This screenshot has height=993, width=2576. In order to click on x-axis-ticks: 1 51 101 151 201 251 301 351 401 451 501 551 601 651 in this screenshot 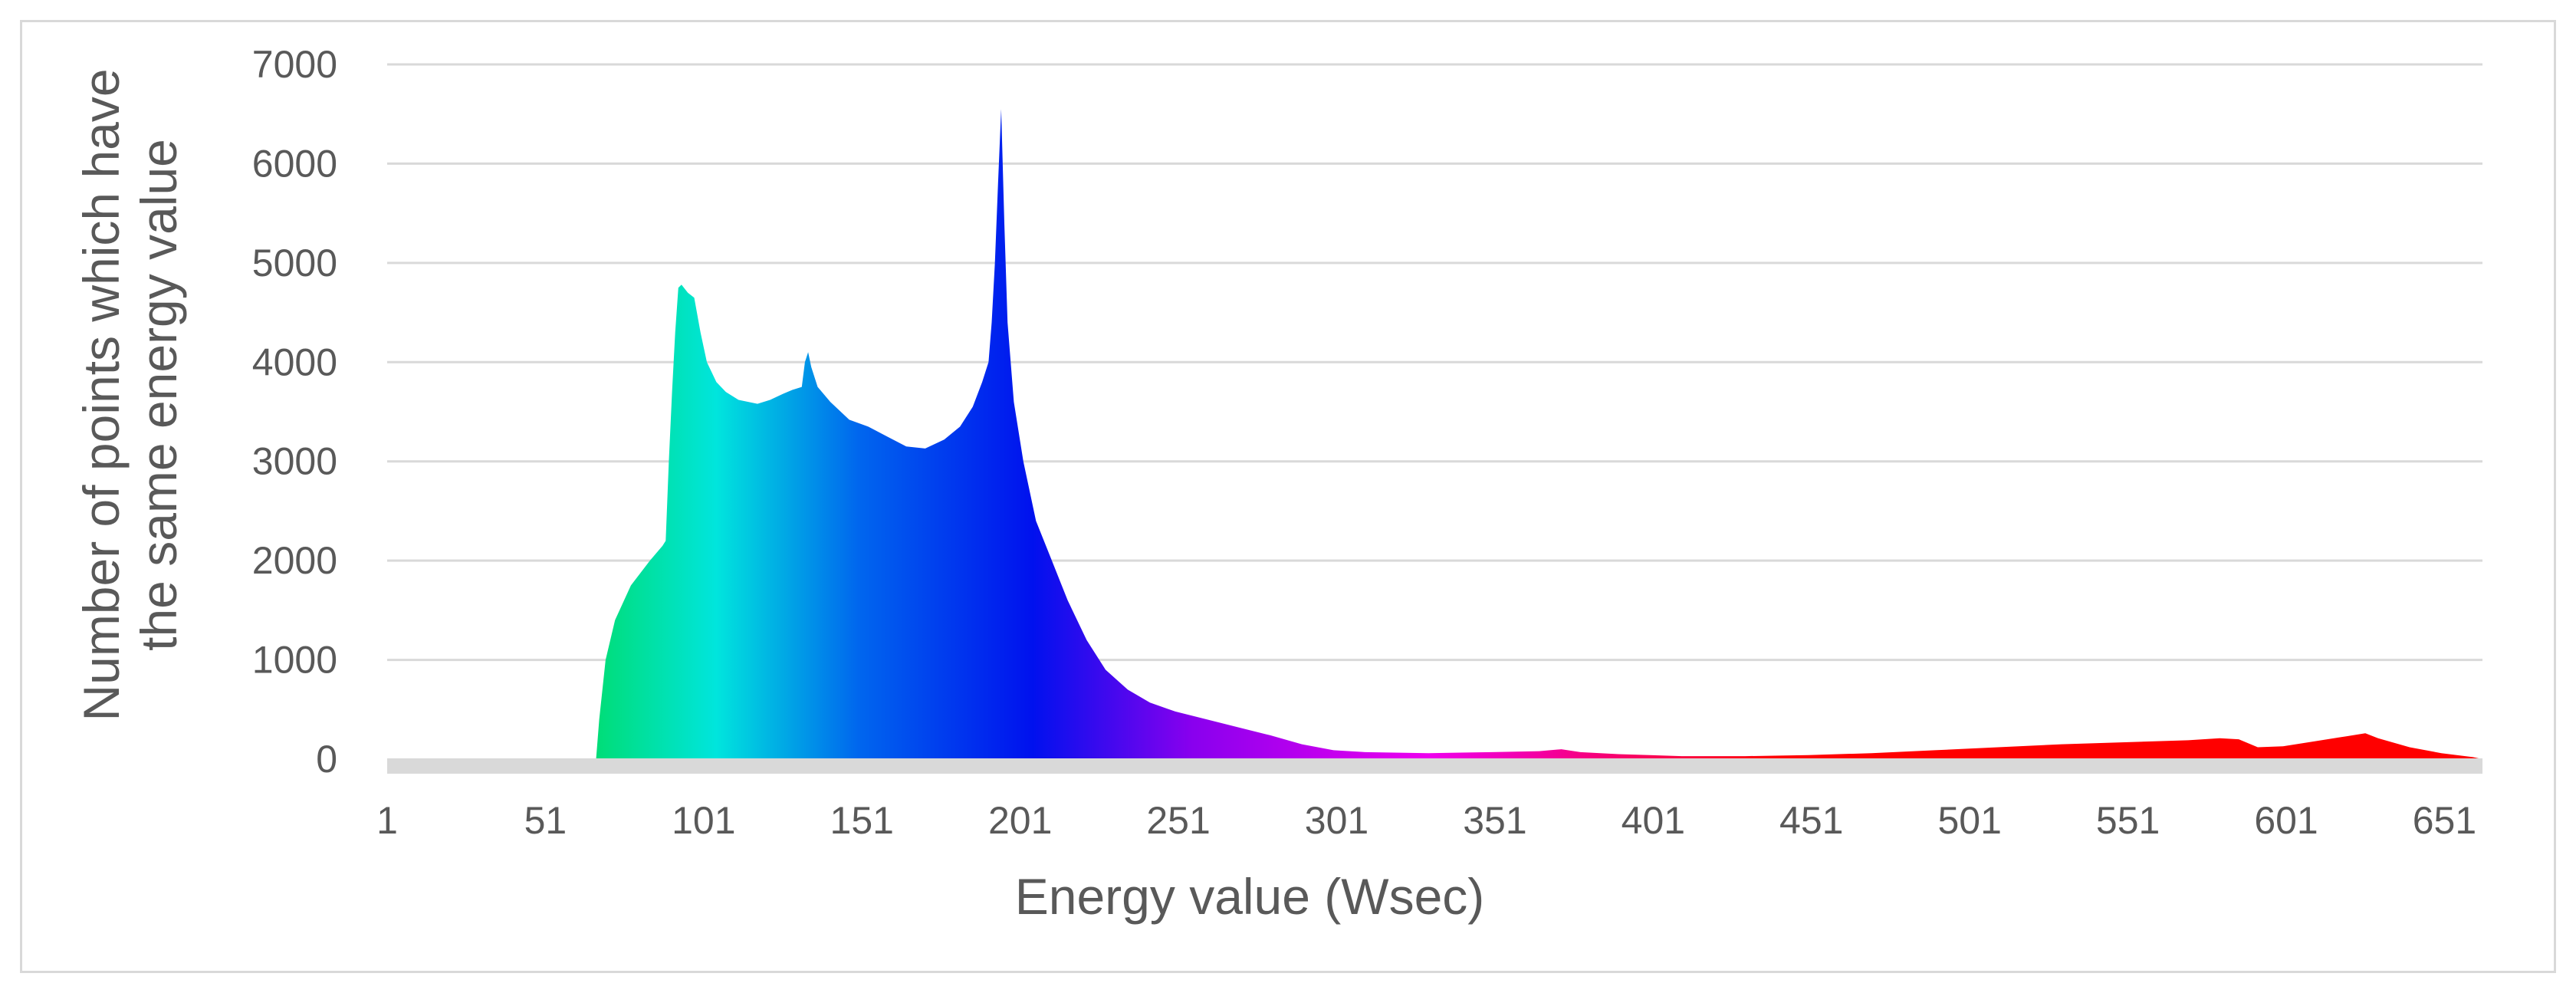, I will do `click(1426, 820)`.